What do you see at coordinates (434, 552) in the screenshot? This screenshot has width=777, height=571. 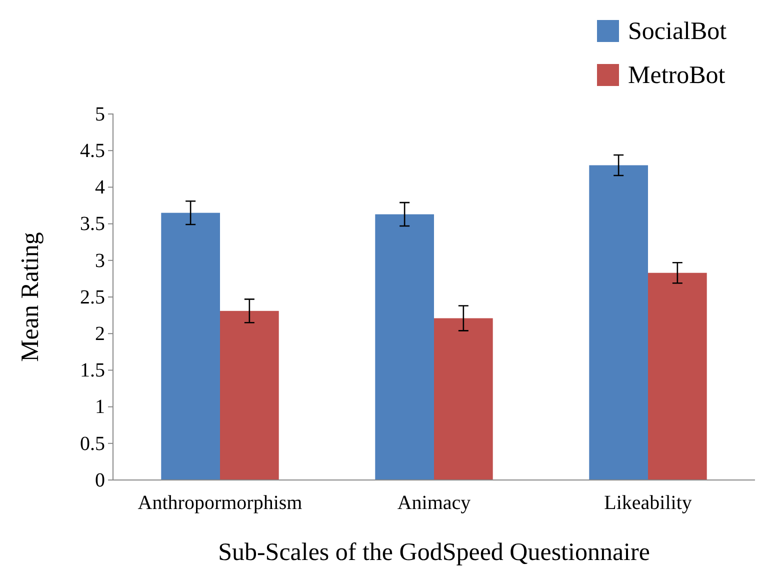 I see `x-axis-title: Sub-Scales of the GodSpeed Questionnaire` at bounding box center [434, 552].